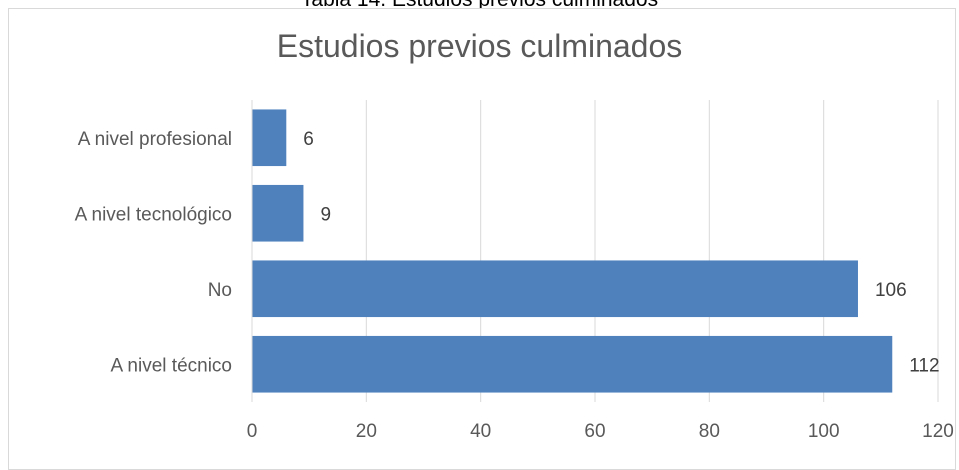  I want to click on category-label: A nivel tecnológico, so click(153, 214).